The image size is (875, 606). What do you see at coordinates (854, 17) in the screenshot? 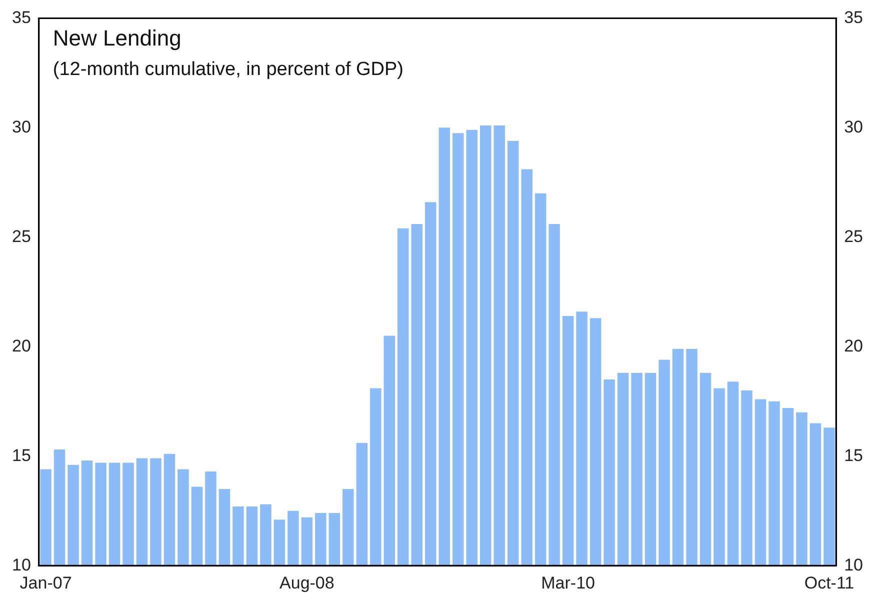
I see `y2-tick-label: 35` at bounding box center [854, 17].